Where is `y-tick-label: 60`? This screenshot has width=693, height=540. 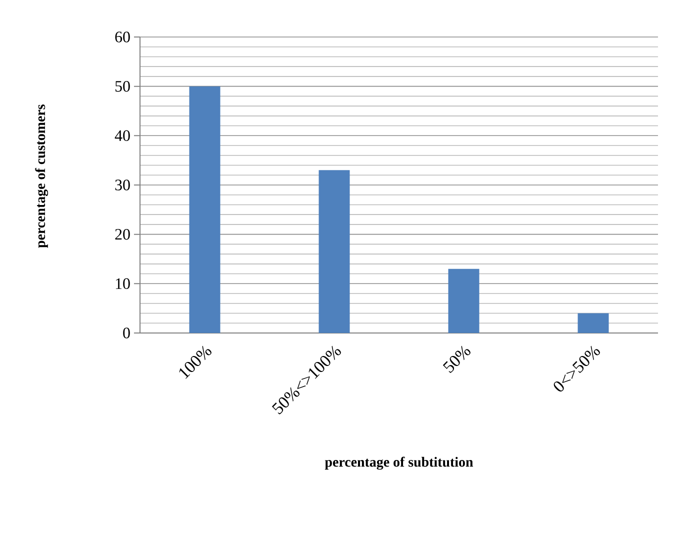 y-tick-label: 60 is located at coordinates (122, 37).